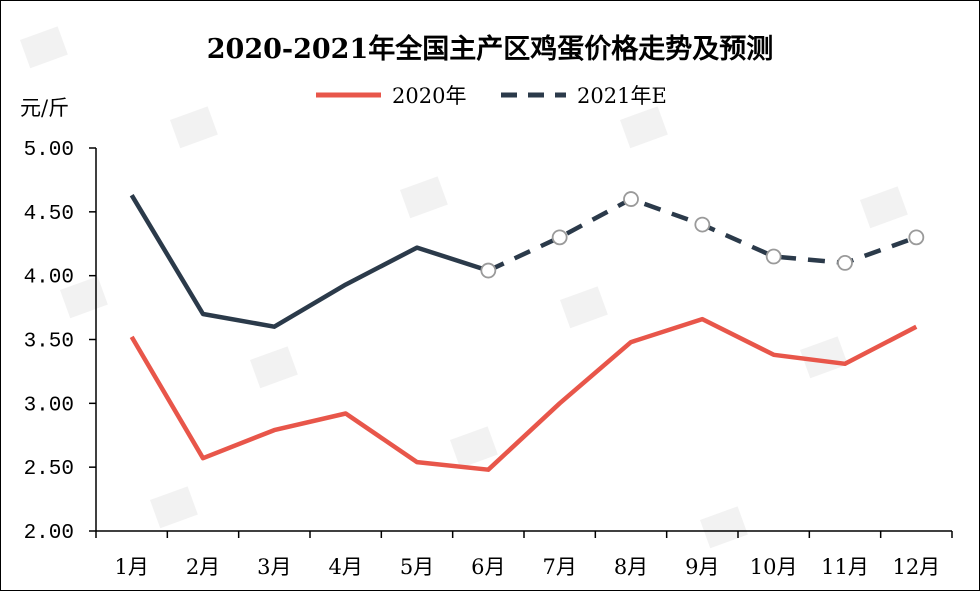 The image size is (980, 591). I want to click on y-axis-label: 元/斤, so click(44, 108).